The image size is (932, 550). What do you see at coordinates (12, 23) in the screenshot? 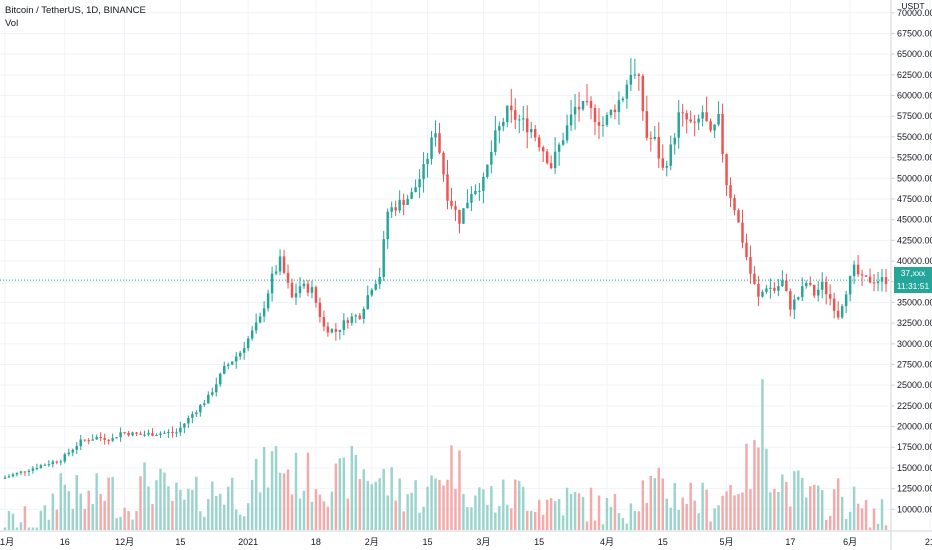
I see `volume-label: Vol` at bounding box center [12, 23].